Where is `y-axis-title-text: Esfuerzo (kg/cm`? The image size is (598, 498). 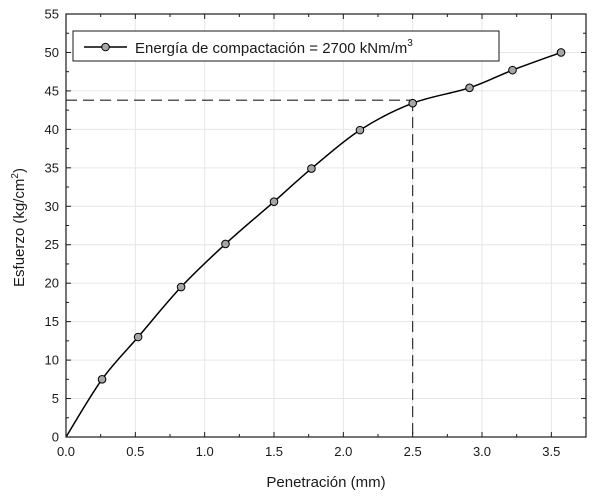
y-axis-title-text: Esfuerzo (kg/cm is located at coordinates (19, 233).